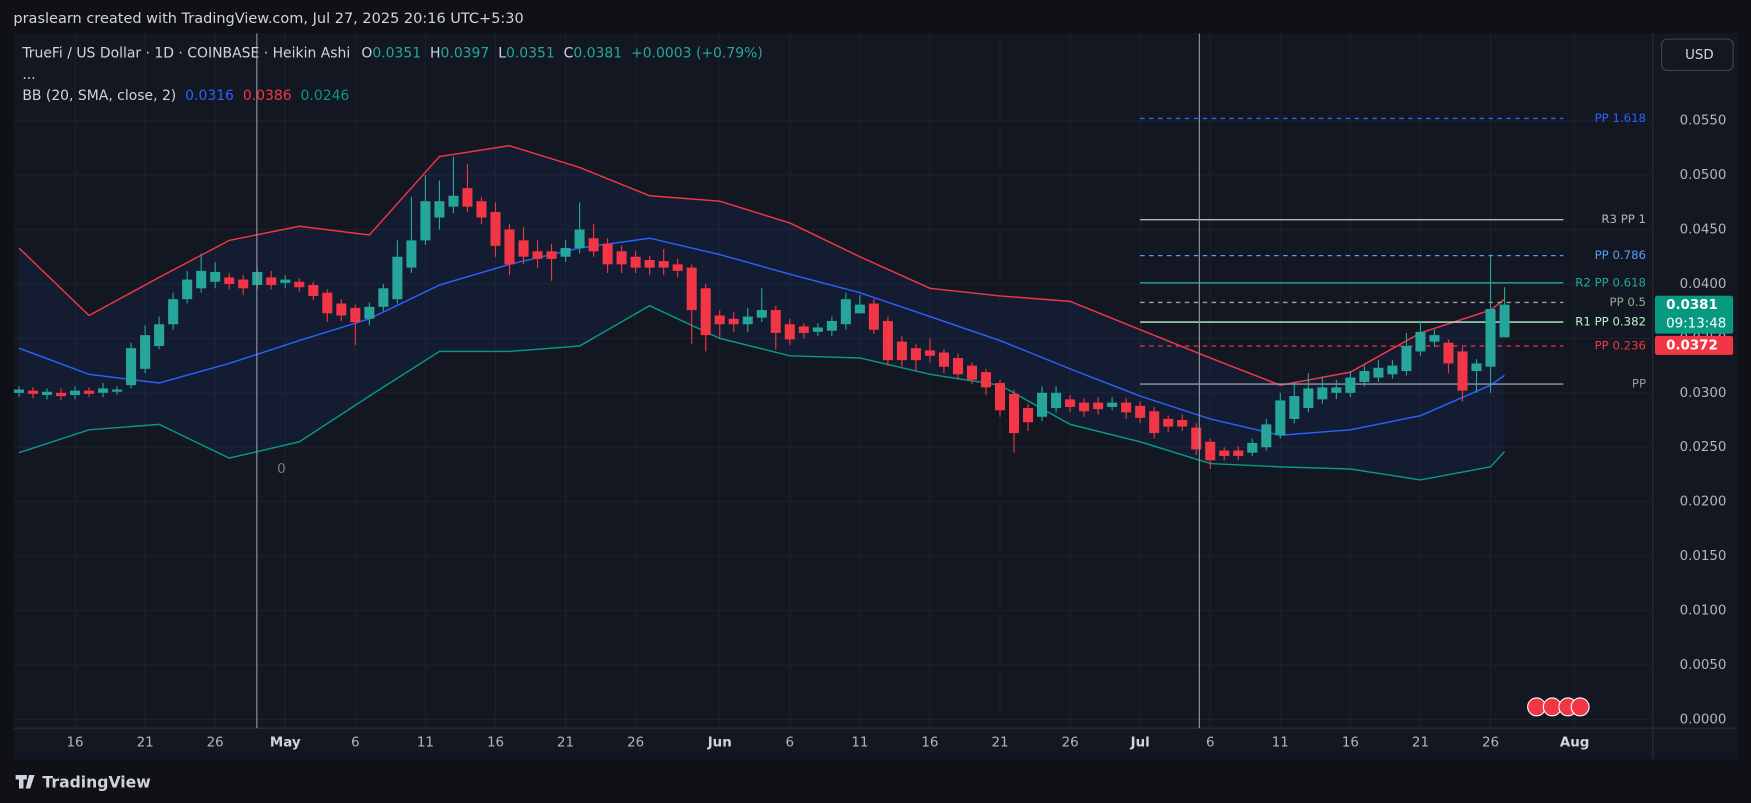 Image resolution: width=1751 pixels, height=803 pixels. I want to click on ohlc-value: 0.0397, so click(465, 54).